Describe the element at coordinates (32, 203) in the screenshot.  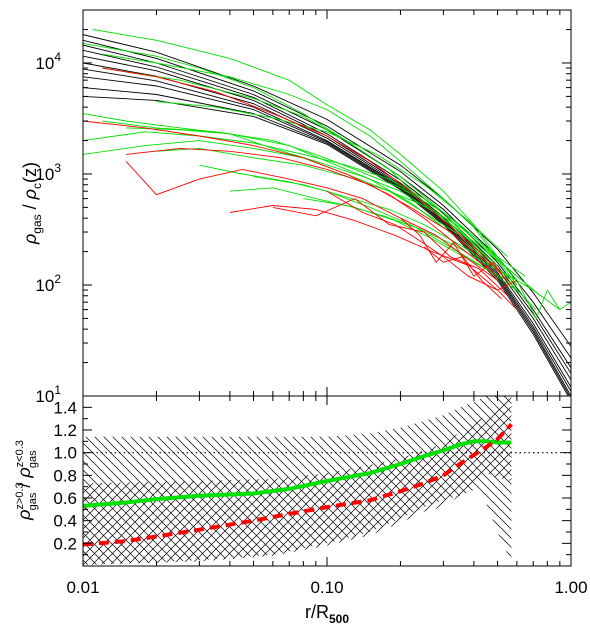
I see `top-y-axis-label: ρgas / ρc(z)` at that location.